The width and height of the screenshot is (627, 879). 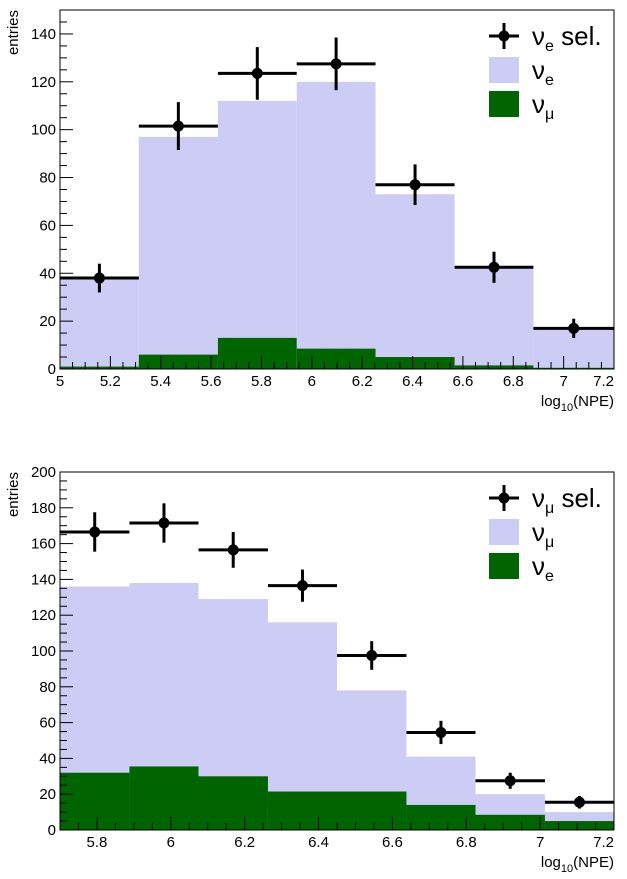 I want to click on y-tick-label: 160, so click(x=43, y=544).